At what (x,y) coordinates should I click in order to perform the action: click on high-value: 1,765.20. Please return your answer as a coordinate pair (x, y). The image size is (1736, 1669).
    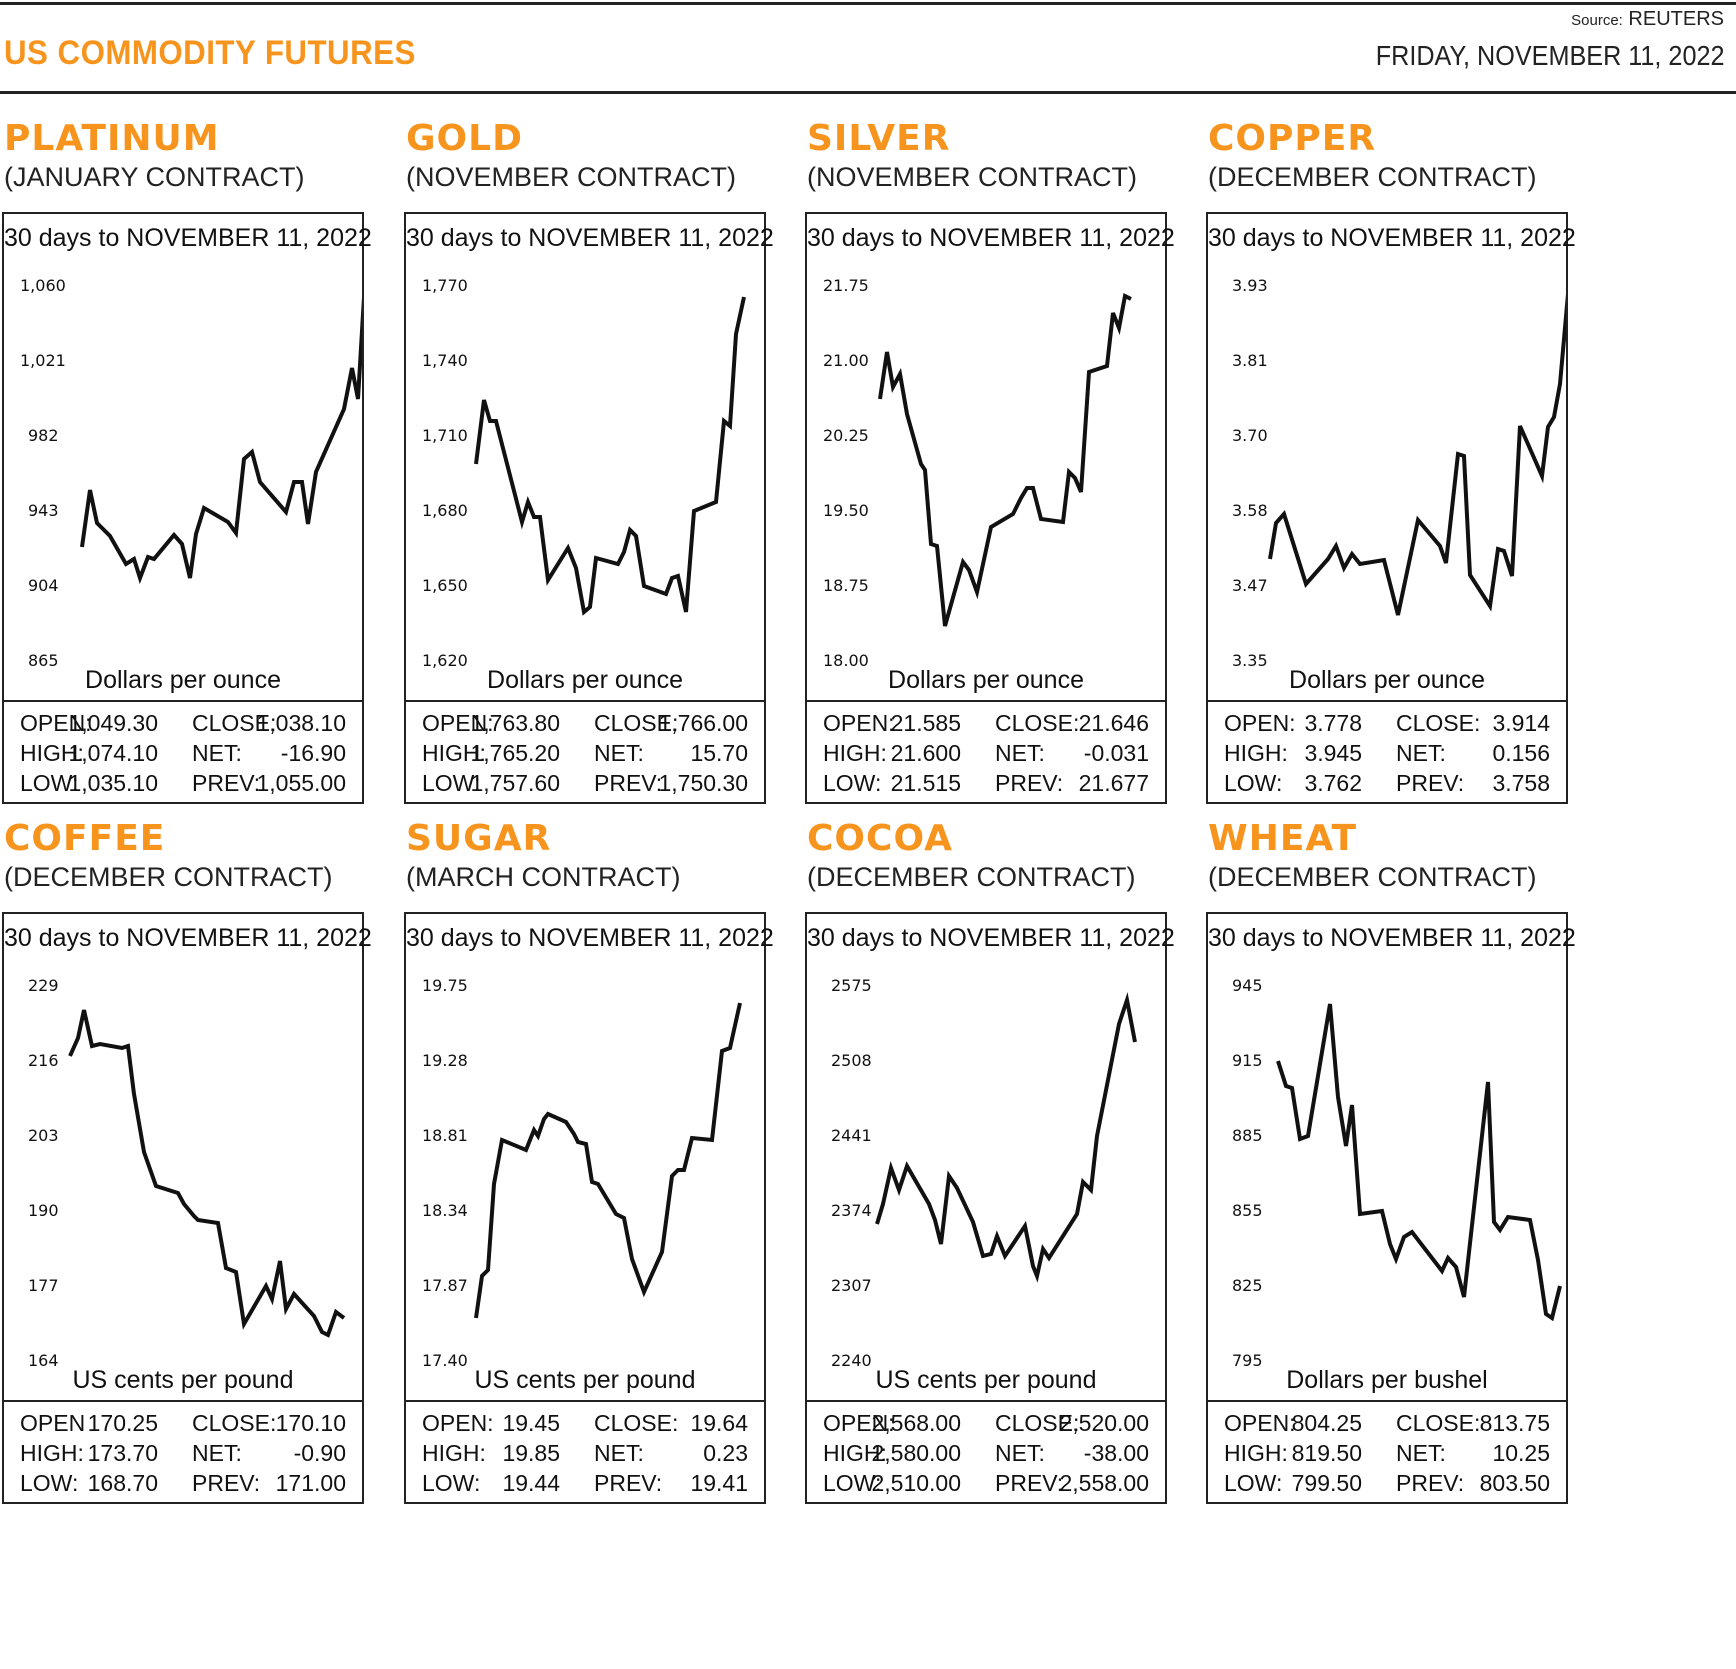
    Looking at the image, I should click on (515, 753).